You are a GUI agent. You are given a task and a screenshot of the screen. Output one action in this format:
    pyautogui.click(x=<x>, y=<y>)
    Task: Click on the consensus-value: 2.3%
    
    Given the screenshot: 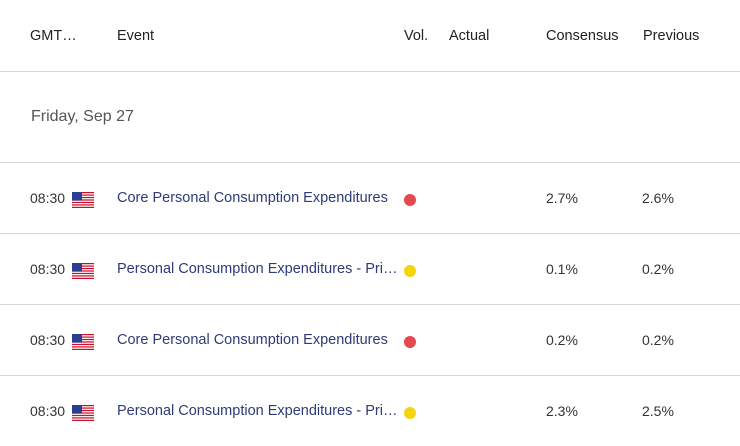 What is the action you would take?
    pyautogui.click(x=562, y=411)
    